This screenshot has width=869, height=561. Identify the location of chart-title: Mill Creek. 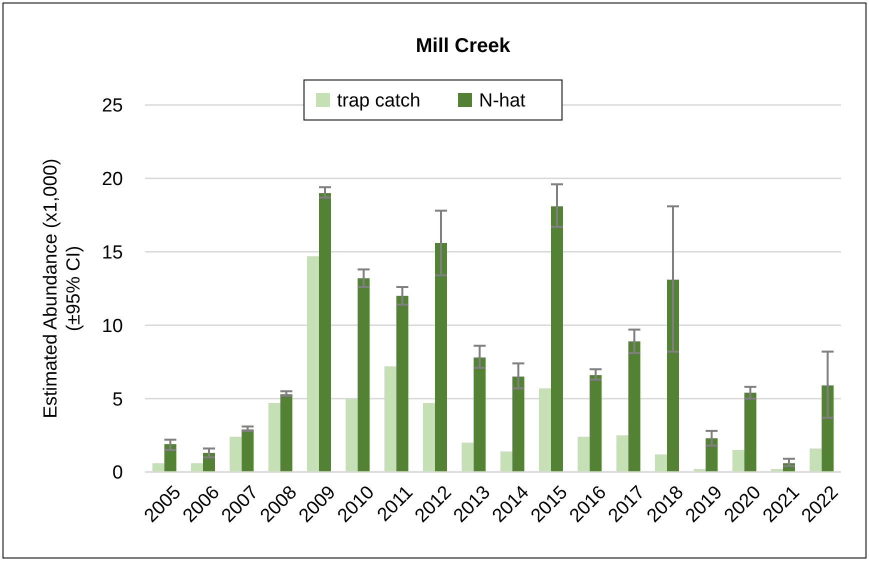
(464, 46).